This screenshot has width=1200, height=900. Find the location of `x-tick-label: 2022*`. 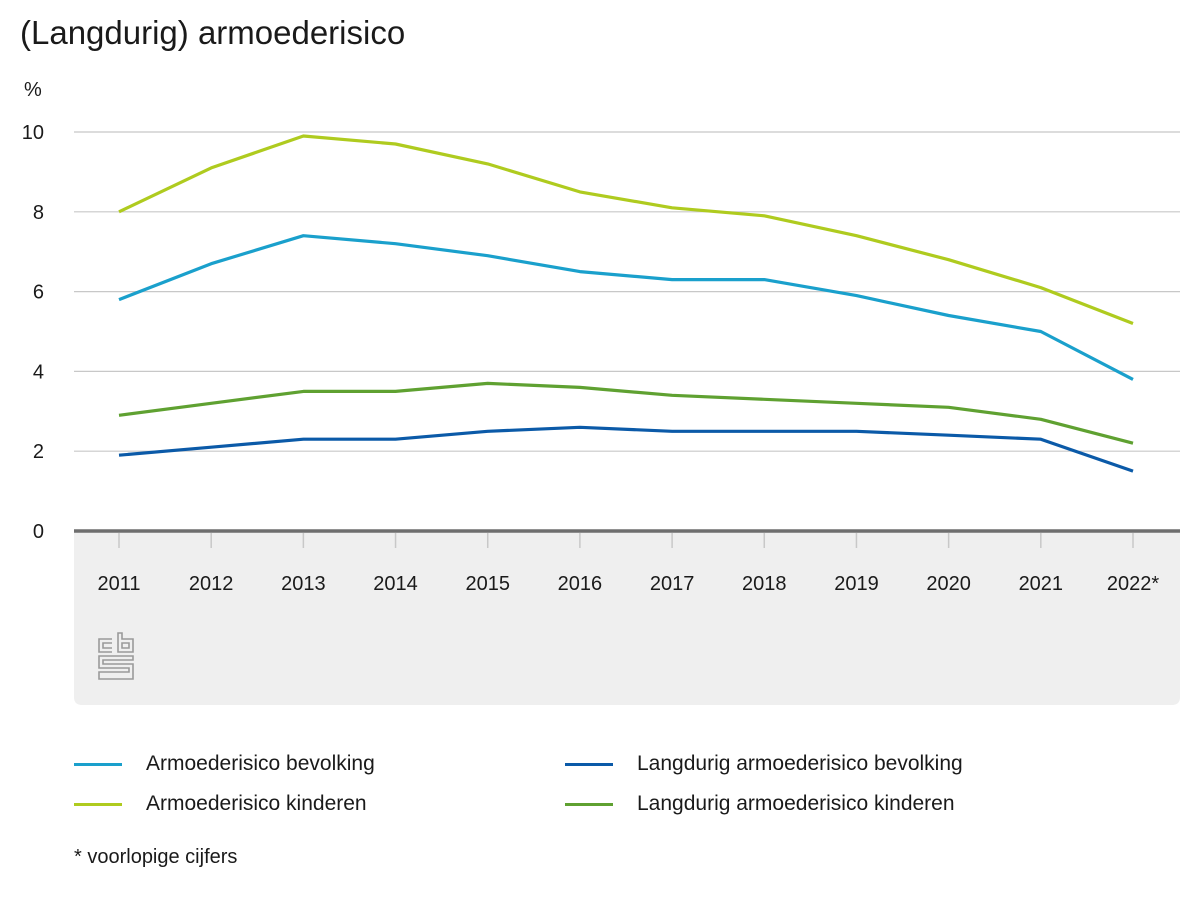

x-tick-label: 2022* is located at coordinates (1133, 584).